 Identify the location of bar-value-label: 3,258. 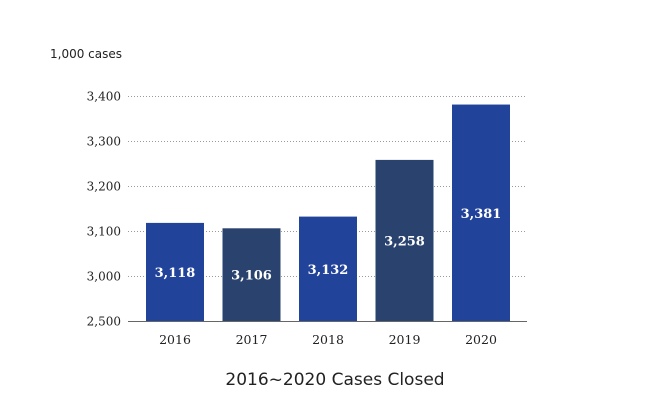
(404, 241).